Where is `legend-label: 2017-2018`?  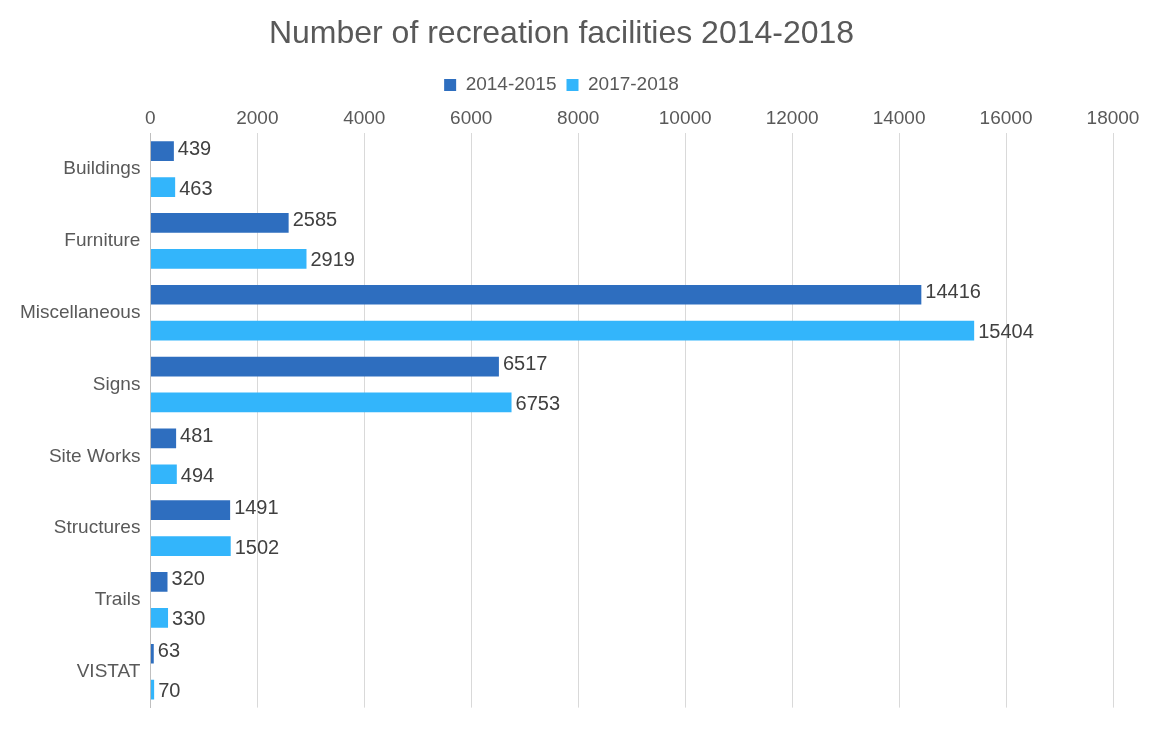 legend-label: 2017-2018 is located at coordinates (633, 84).